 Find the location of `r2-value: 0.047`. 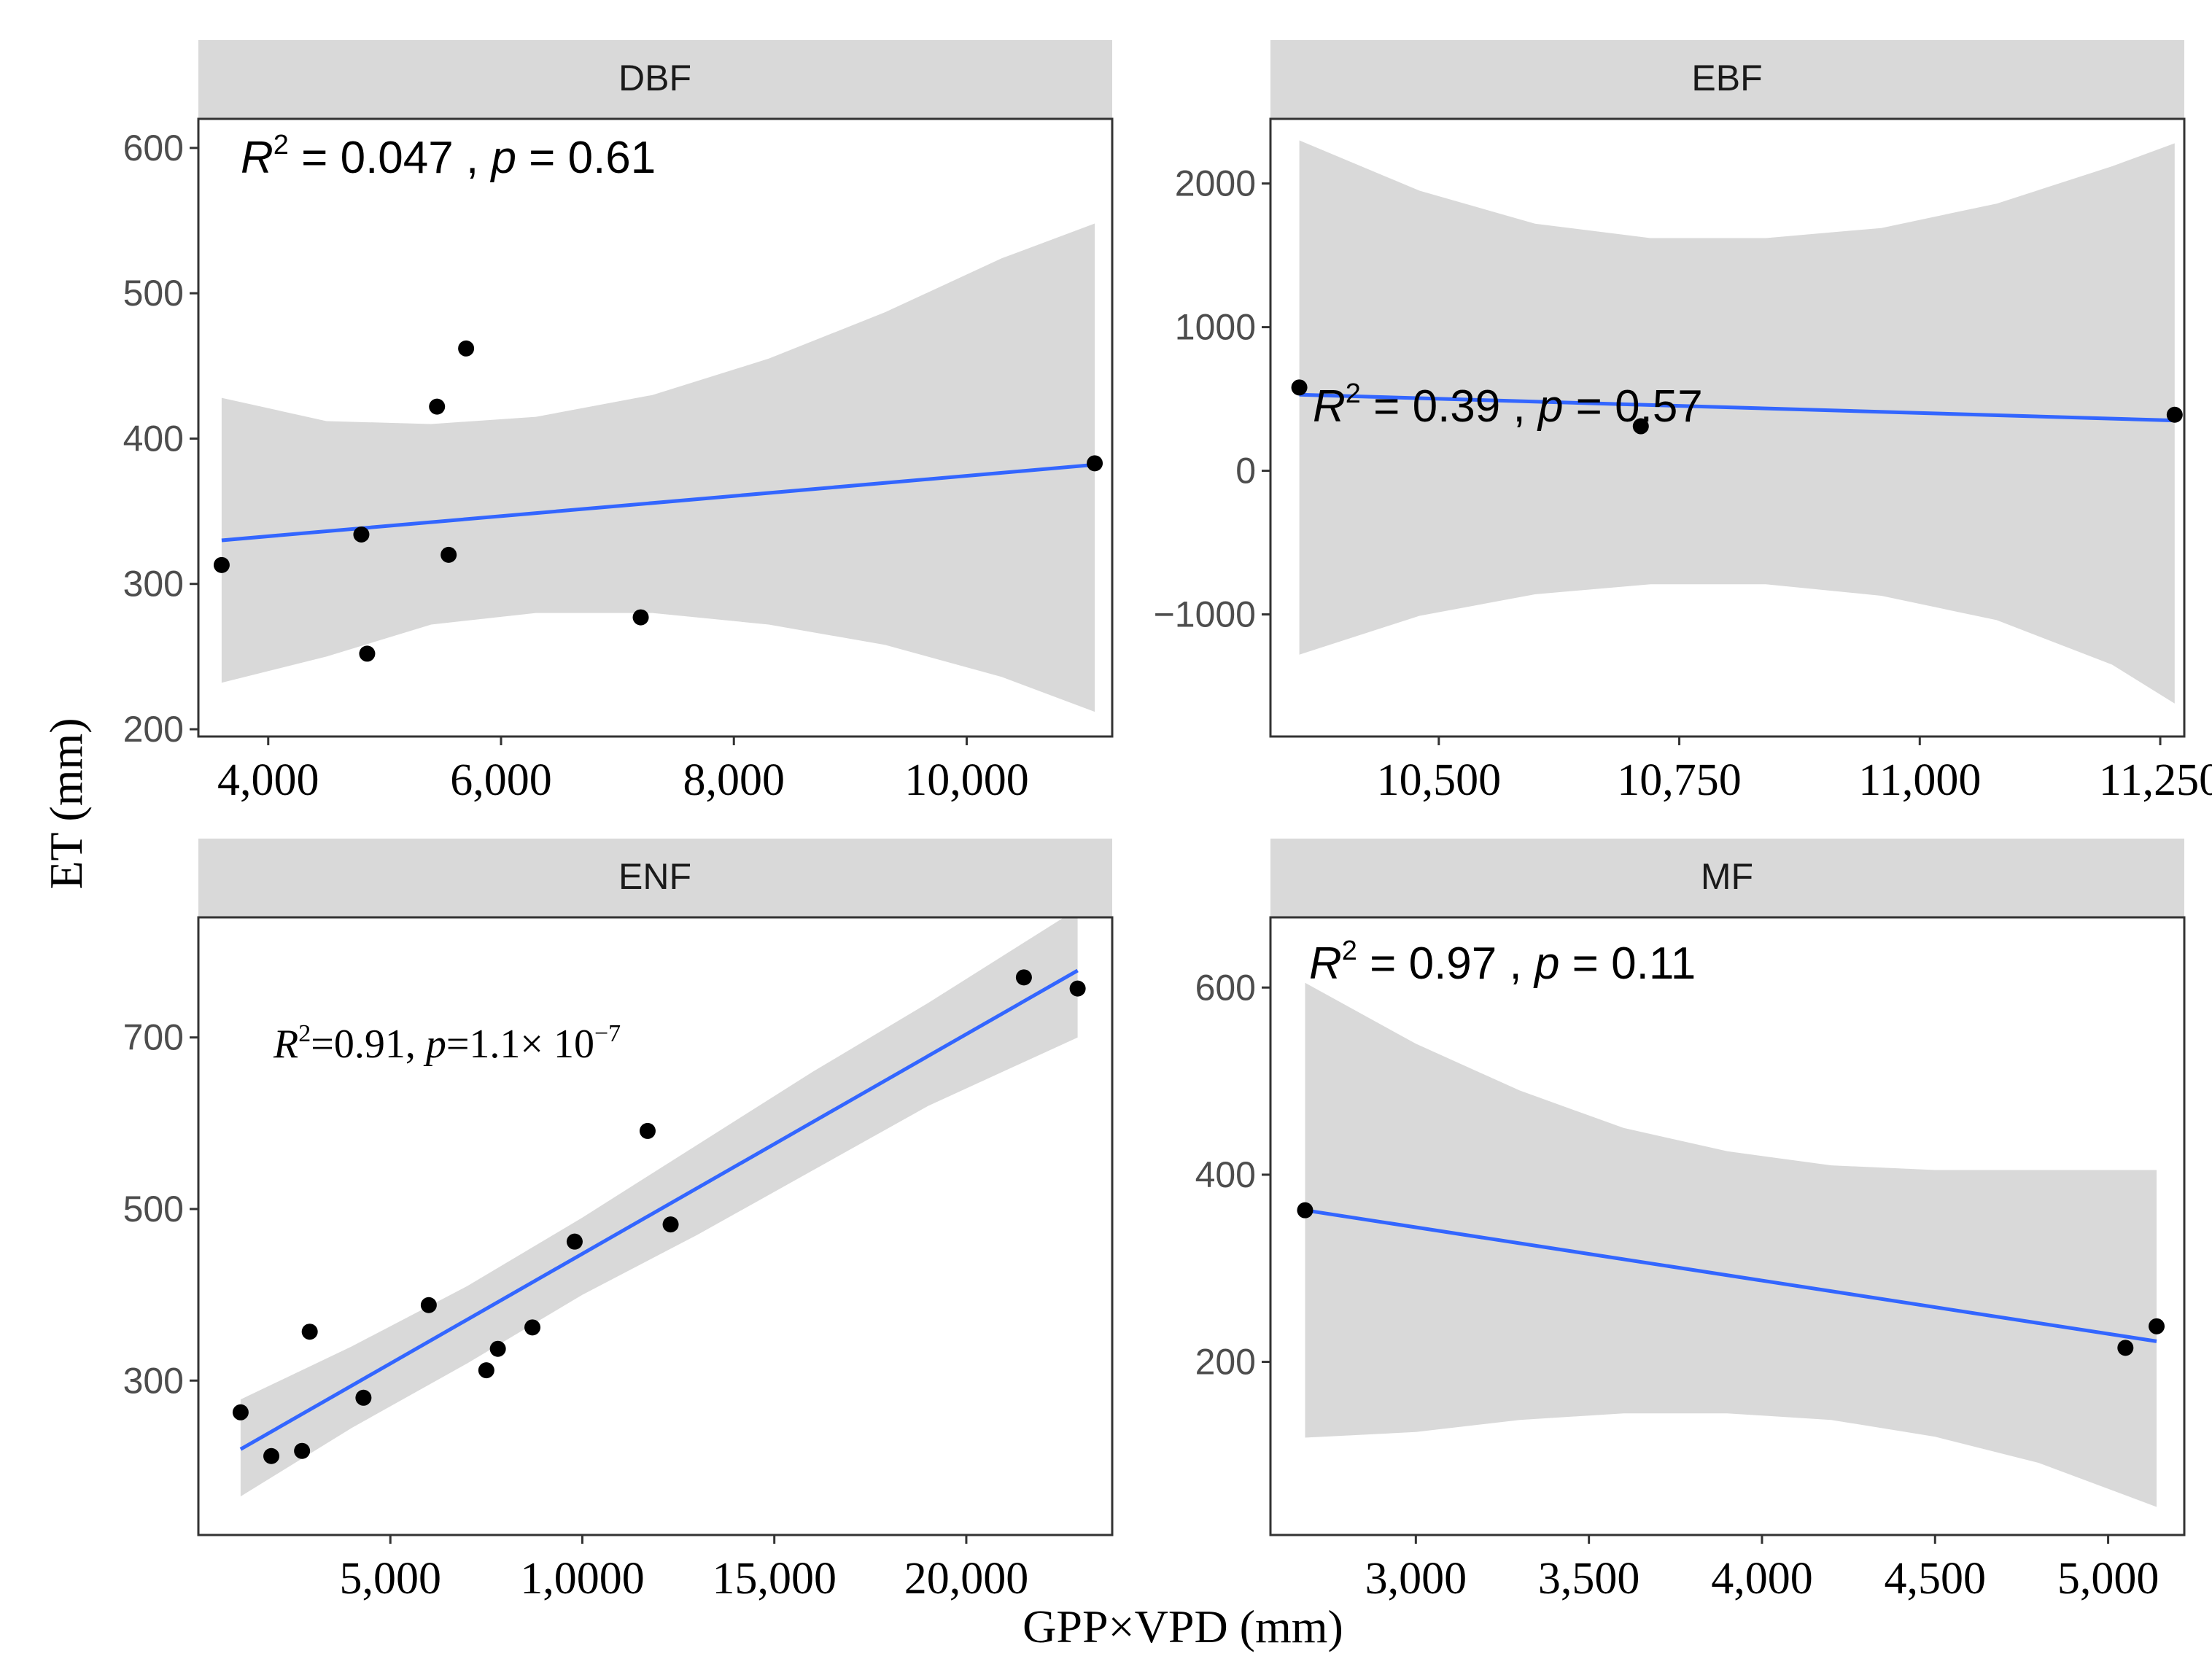

r2-value: 0.047 is located at coordinates (398, 158).